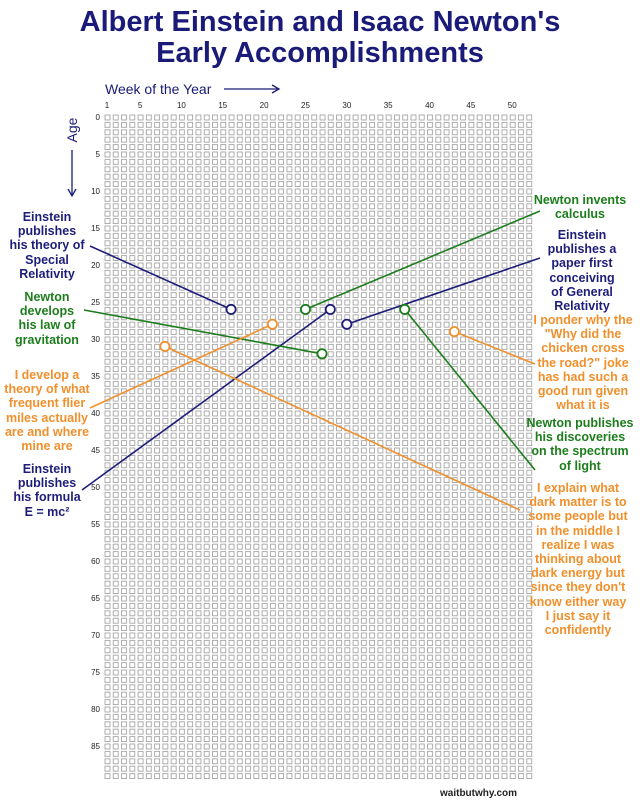 This screenshot has height=805, width=640. What do you see at coordinates (429, 105) in the screenshot?
I see `x-tick-label: 40` at bounding box center [429, 105].